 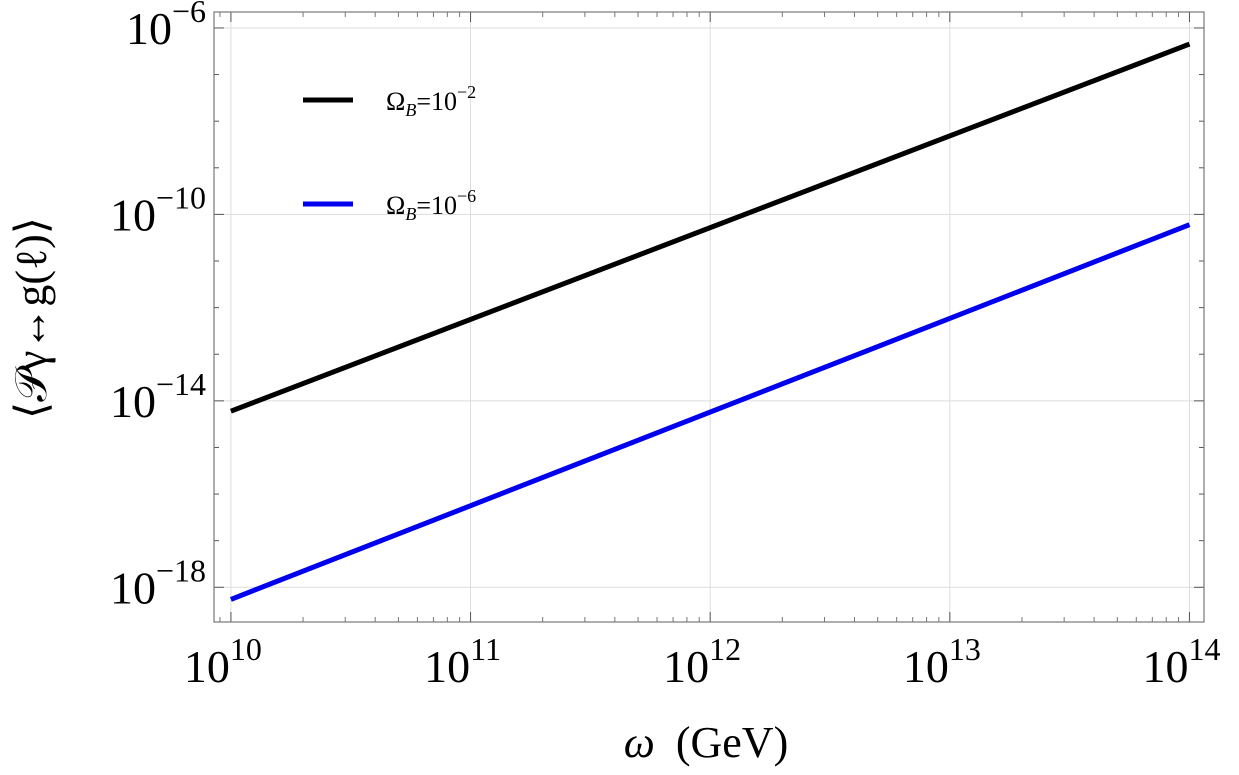 I want to click on y-tick-label: 10−14, so click(x=158, y=396).